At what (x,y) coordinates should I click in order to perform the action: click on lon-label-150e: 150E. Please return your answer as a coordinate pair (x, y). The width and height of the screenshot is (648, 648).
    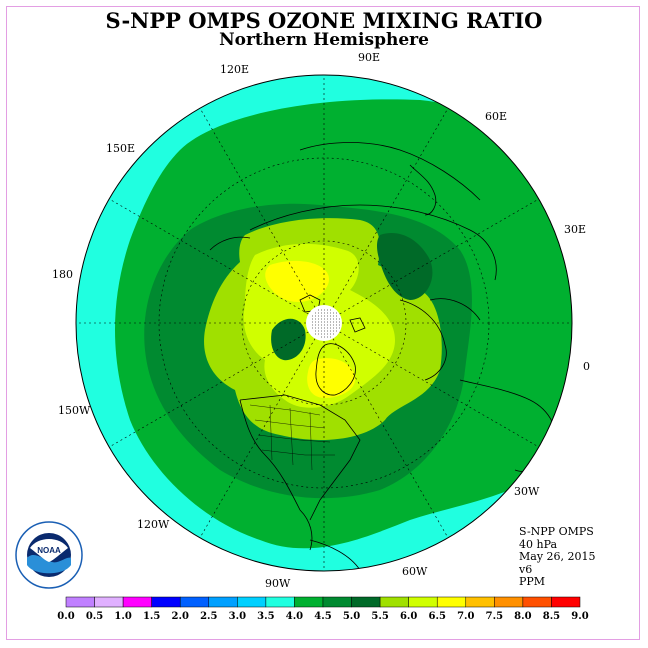
    Looking at the image, I should click on (121, 148).